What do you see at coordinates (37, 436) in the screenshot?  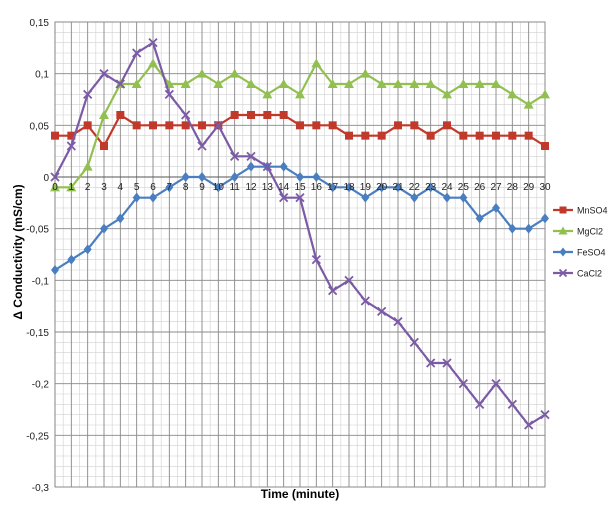 I see `y-tick-label: -0,25` at bounding box center [37, 436].